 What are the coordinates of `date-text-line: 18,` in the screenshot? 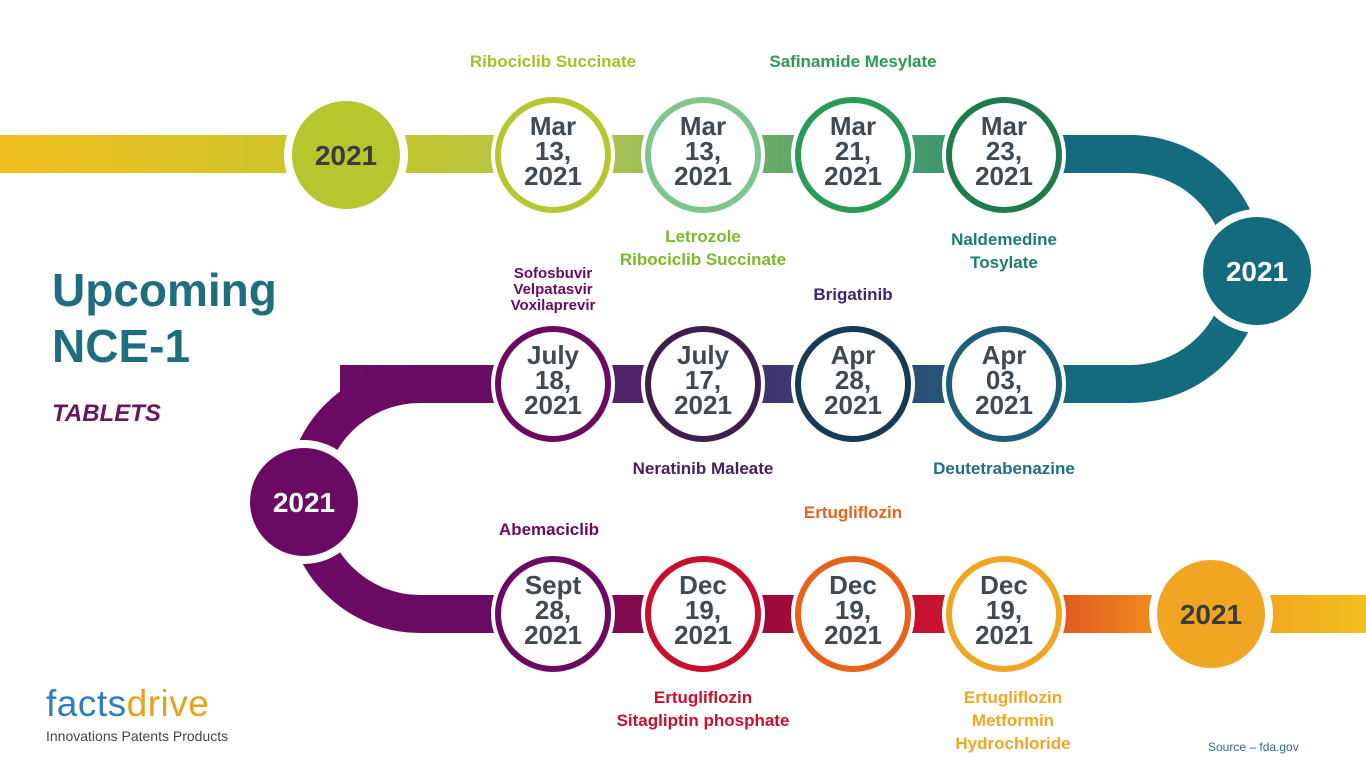 It's located at (553, 380).